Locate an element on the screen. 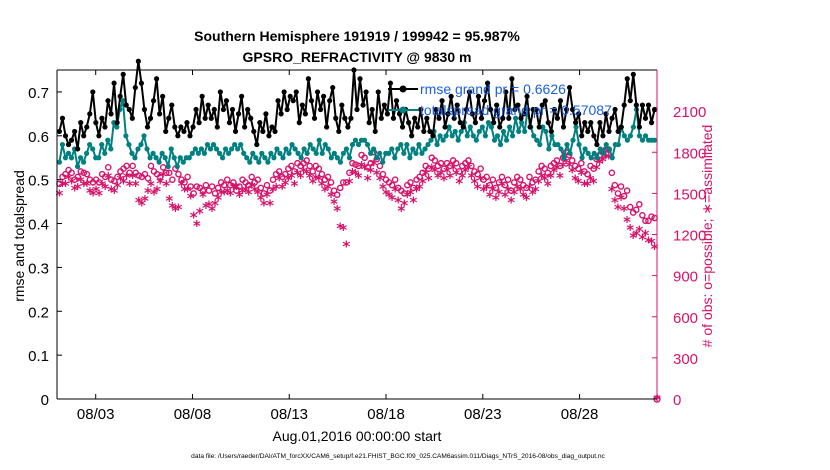 Image resolution: width=830 pixels, height=470 pixels. y-right-tick-label: 1200 is located at coordinates (689, 236).